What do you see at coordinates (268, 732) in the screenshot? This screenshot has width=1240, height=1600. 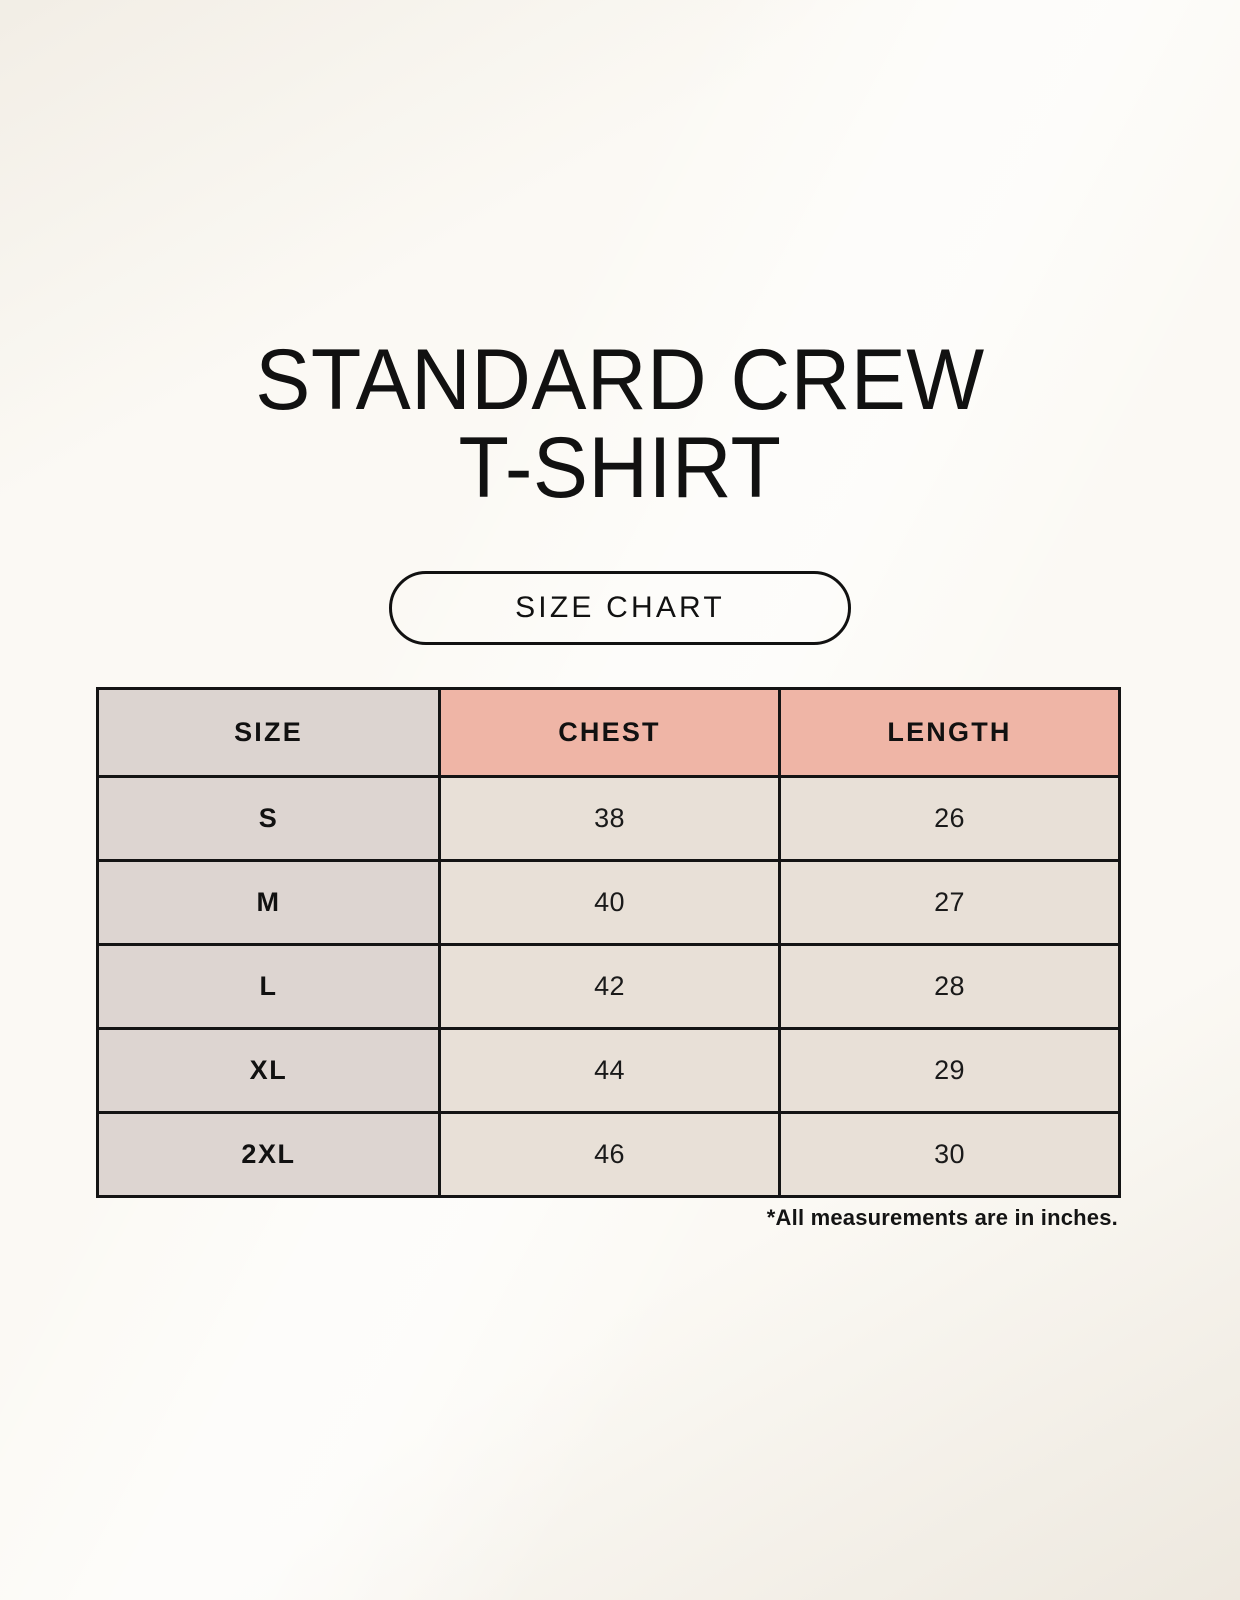 I see `column-header-size: SIZE` at bounding box center [268, 732].